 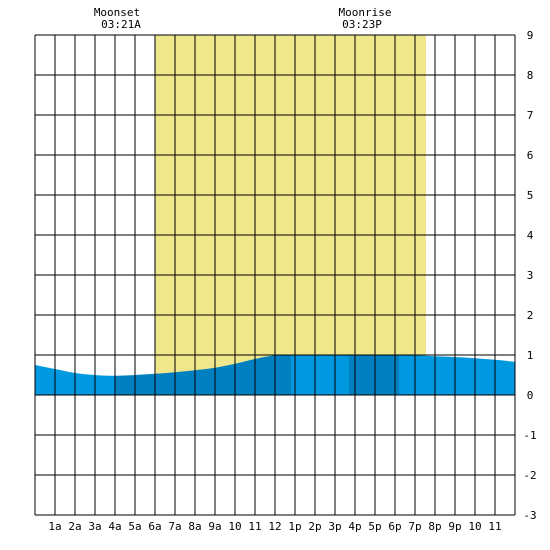 I want to click on y-axis-labels: 9 8 7 6 5 4 3 2 1 0 -1 -2 -3, so click(x=529, y=275).